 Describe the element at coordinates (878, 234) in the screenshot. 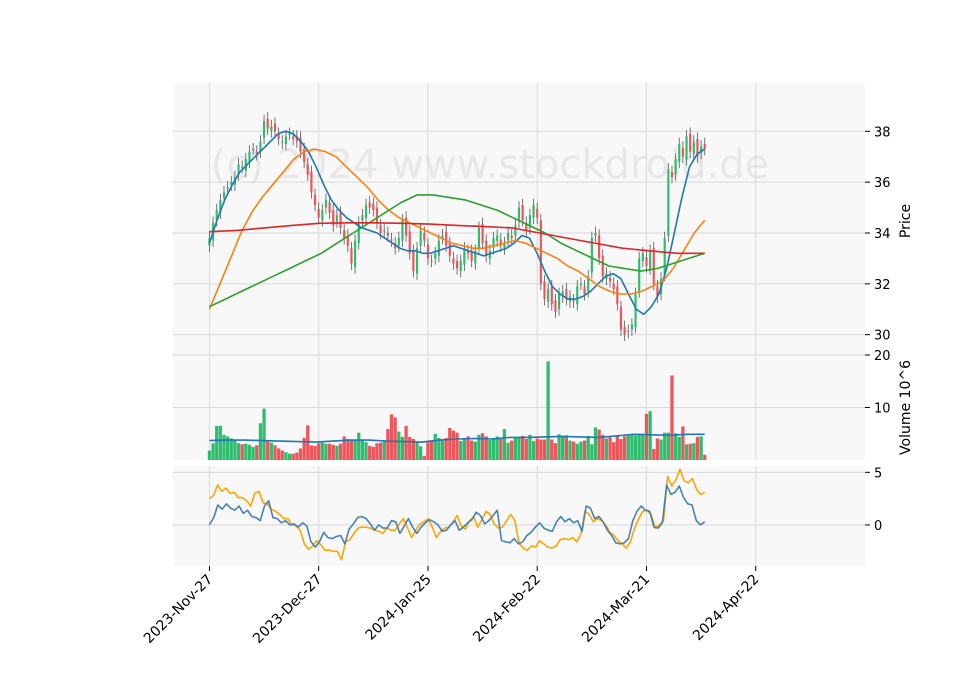

I see `price-y-axis: 30 32 34 36 38` at that location.